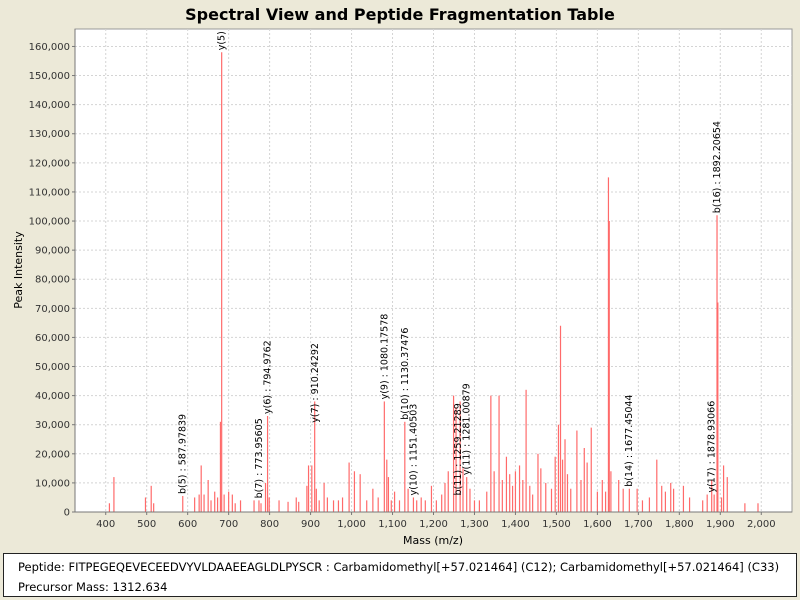  I want to click on peak-annotation: y(10) : 1151.40503, so click(414, 450).